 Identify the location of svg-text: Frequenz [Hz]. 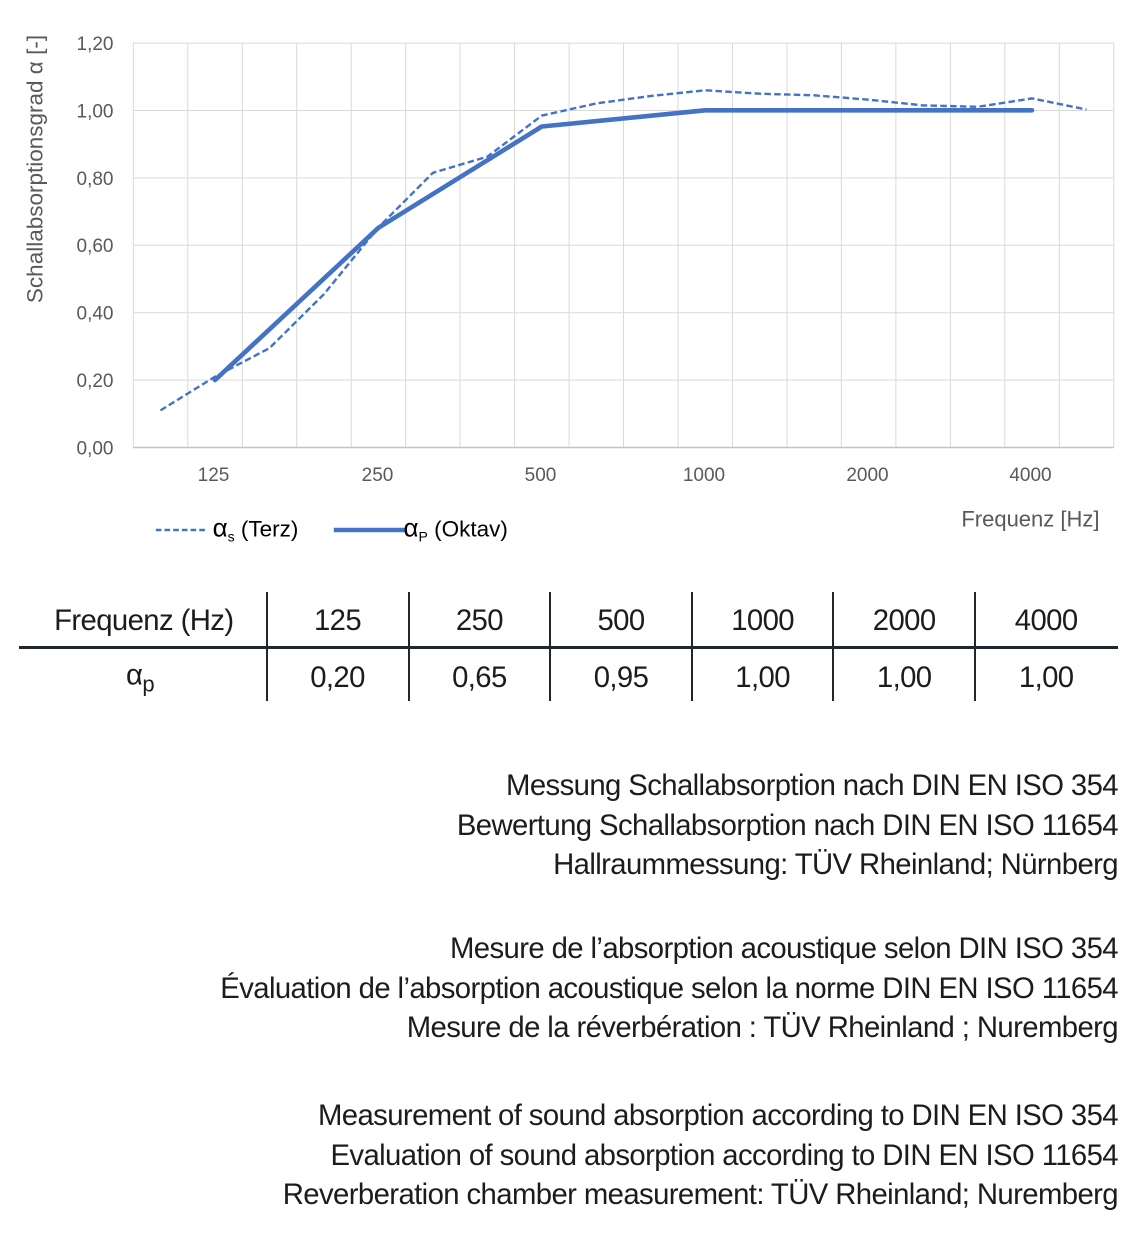
(1030, 519).